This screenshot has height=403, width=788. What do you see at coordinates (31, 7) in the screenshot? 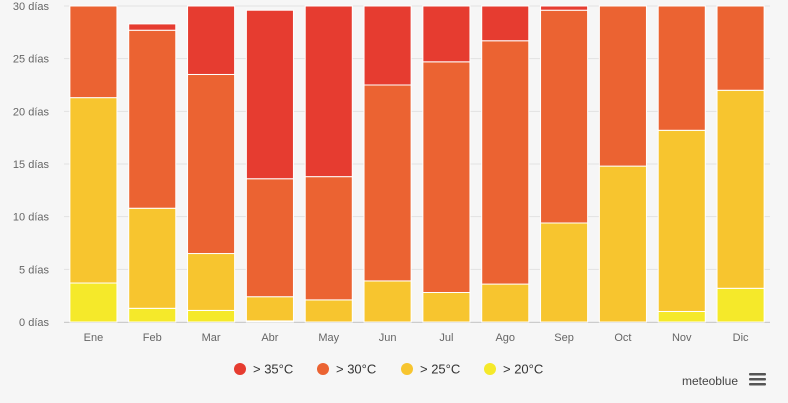
I see `y-tick-label: 30 días` at bounding box center [31, 7].